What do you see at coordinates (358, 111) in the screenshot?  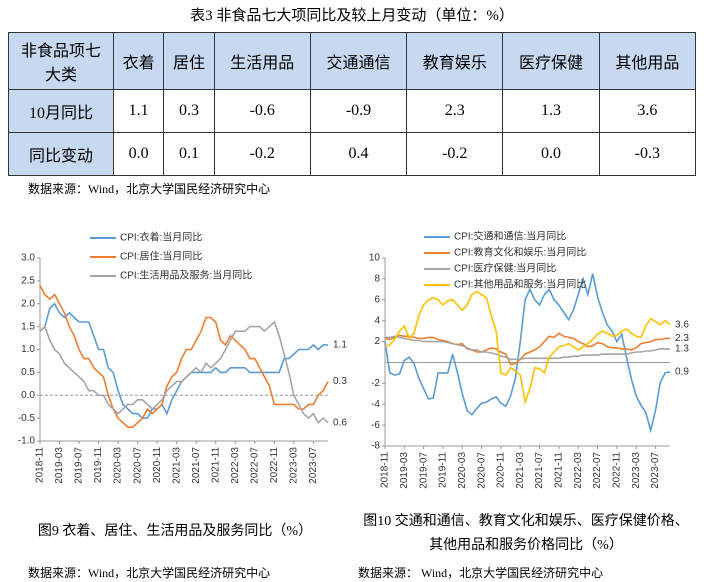 I see `table-cell: -0.9` at bounding box center [358, 111].